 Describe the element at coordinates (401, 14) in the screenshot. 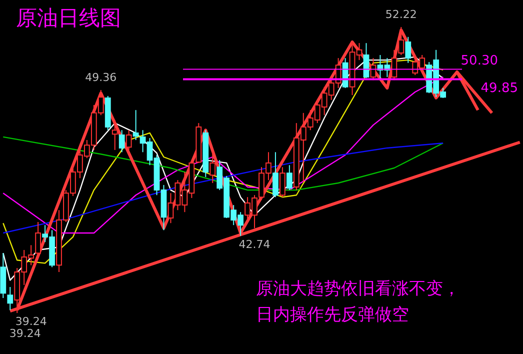

I see `annotation: 52.22` at that location.